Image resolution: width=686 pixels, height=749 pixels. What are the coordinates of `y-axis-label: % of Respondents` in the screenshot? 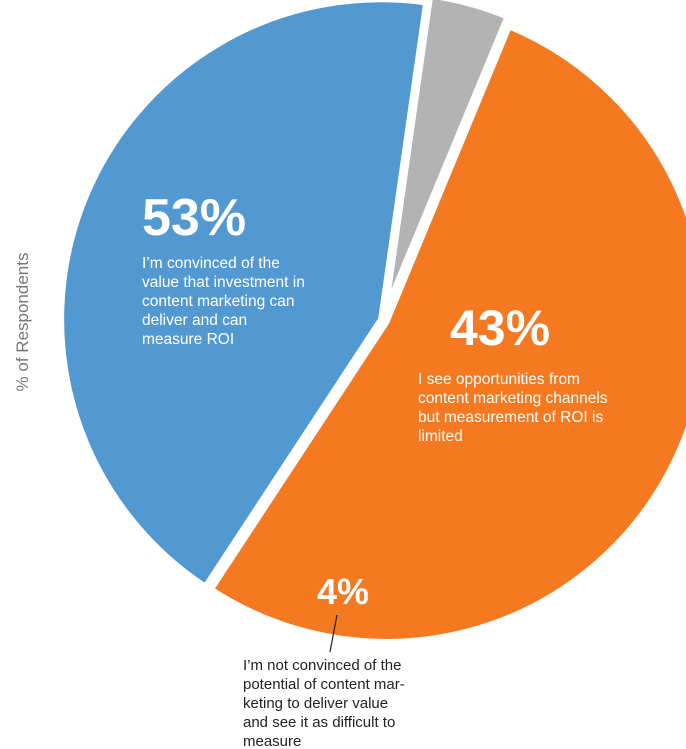 It's located at (22, 322).